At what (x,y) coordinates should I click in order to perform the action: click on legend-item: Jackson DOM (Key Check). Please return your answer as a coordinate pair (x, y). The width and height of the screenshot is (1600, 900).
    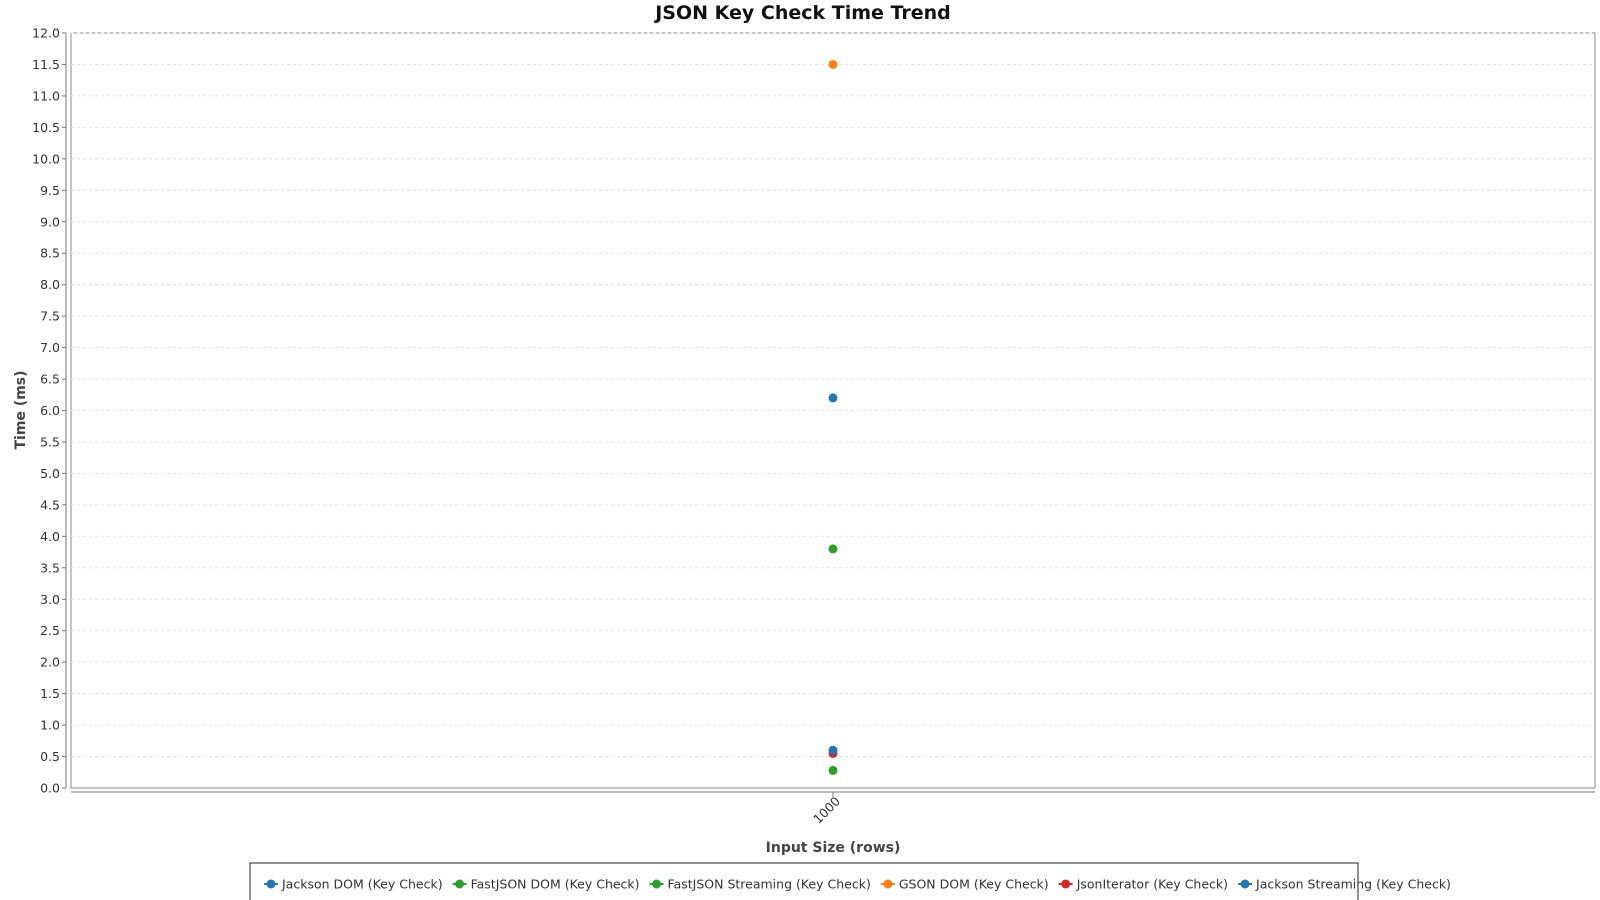
    Looking at the image, I should click on (353, 884).